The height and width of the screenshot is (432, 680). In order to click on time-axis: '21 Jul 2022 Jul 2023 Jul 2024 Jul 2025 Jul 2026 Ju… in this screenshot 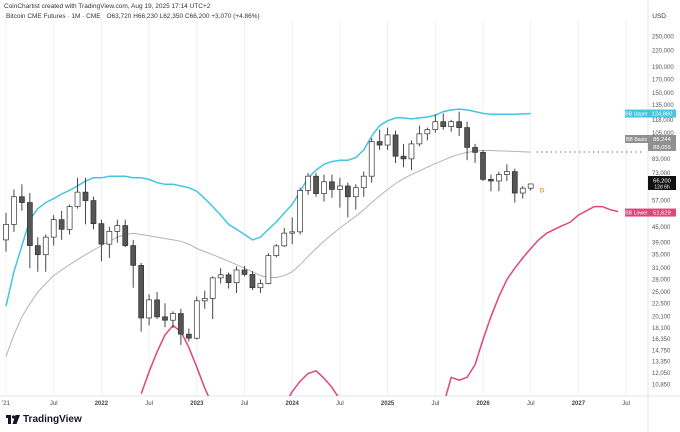, I will do `click(316, 404)`.